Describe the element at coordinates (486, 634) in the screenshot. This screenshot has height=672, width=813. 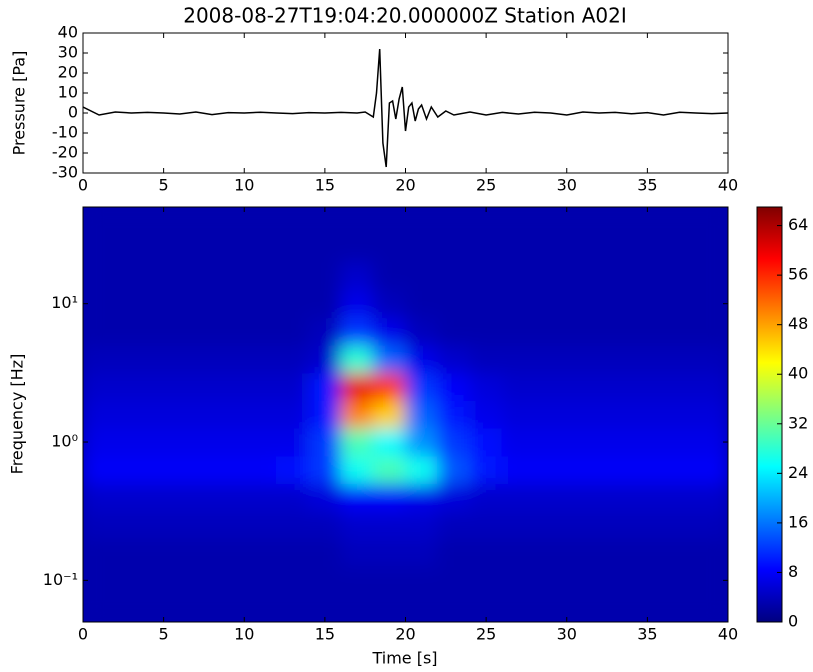
I see `x-tick-label: 25` at that location.